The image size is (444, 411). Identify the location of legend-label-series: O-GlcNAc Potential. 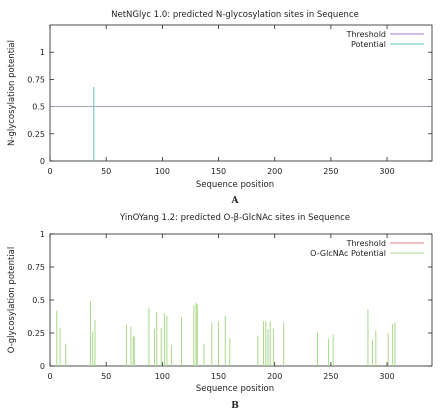
(348, 253).